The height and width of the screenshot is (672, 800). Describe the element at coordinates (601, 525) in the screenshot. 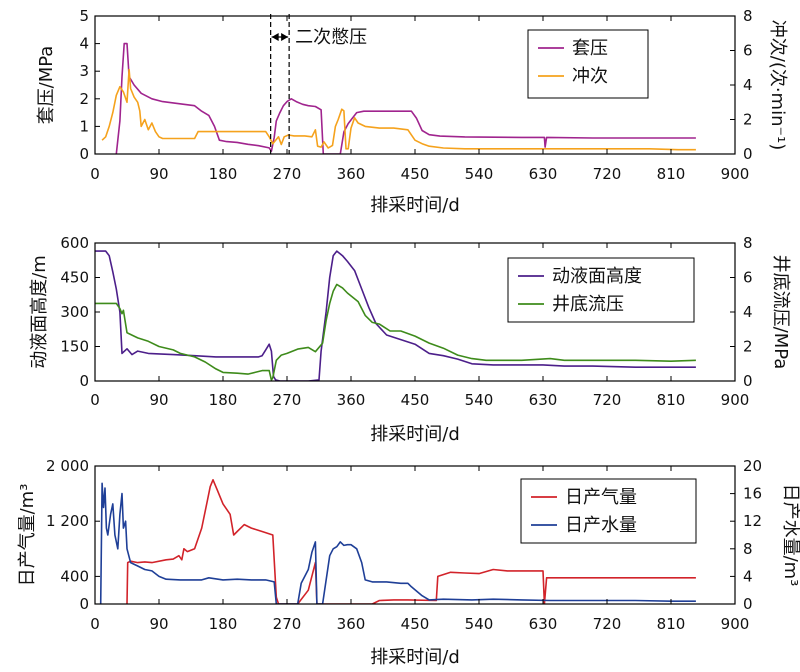

I see `legend-label: 日产水量` at that location.